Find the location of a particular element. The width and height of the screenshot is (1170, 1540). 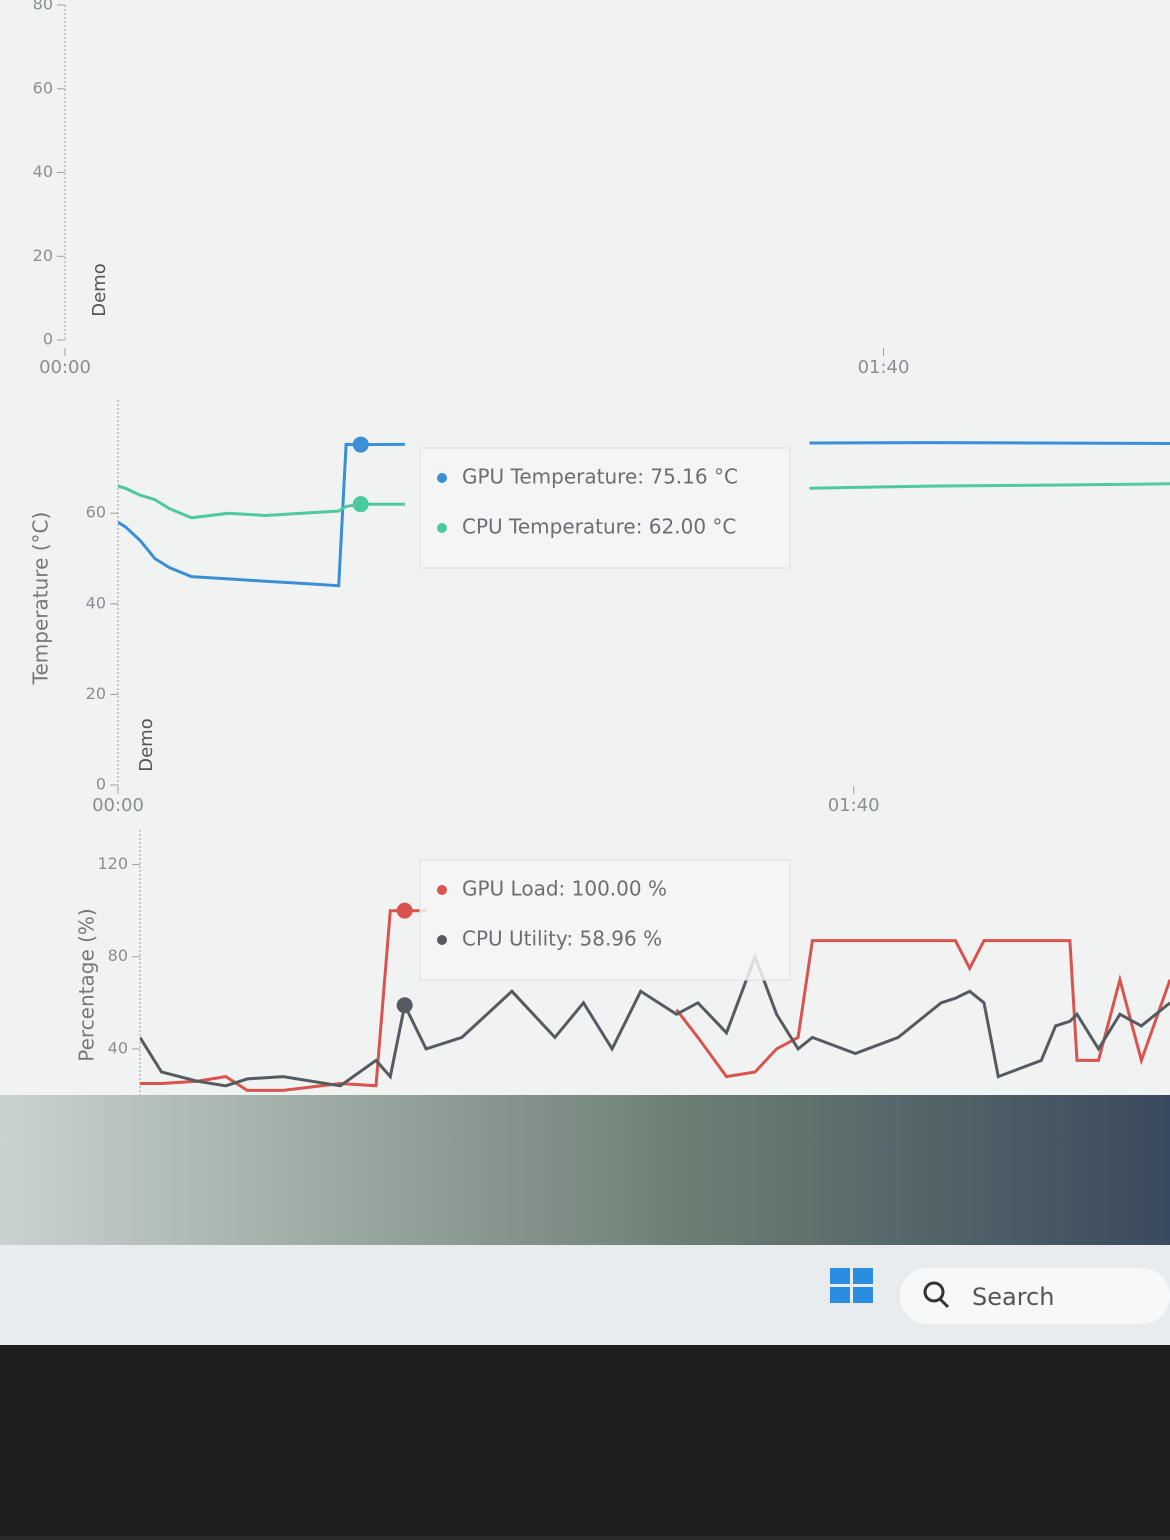

tooltip-text: GPU Load: 100.00 % is located at coordinates (564, 889).